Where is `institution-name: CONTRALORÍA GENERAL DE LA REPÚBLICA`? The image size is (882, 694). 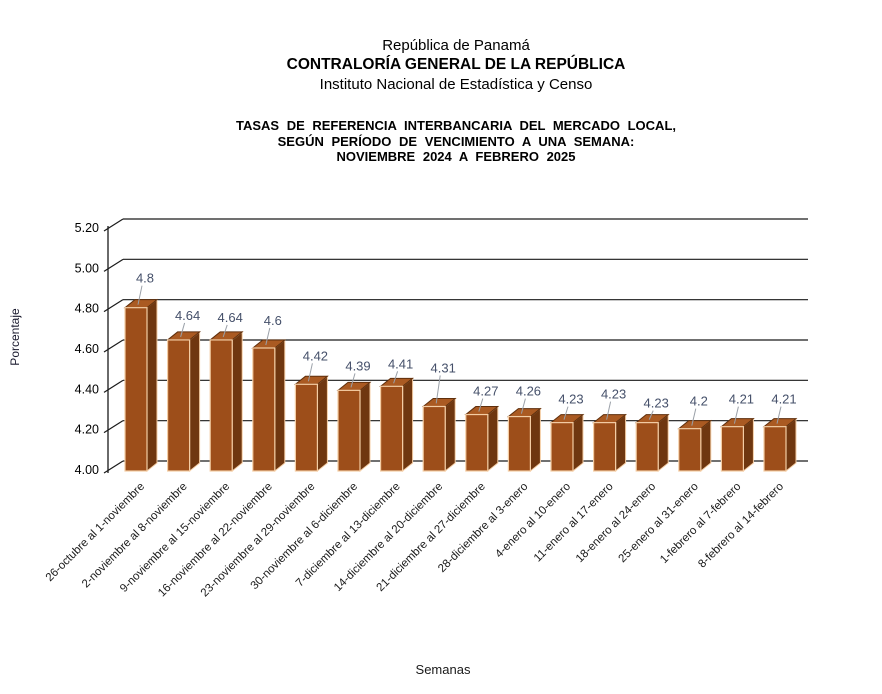
institution-name: CONTRALORÍA GENERAL DE LA REPÚBLICA is located at coordinates (456, 64).